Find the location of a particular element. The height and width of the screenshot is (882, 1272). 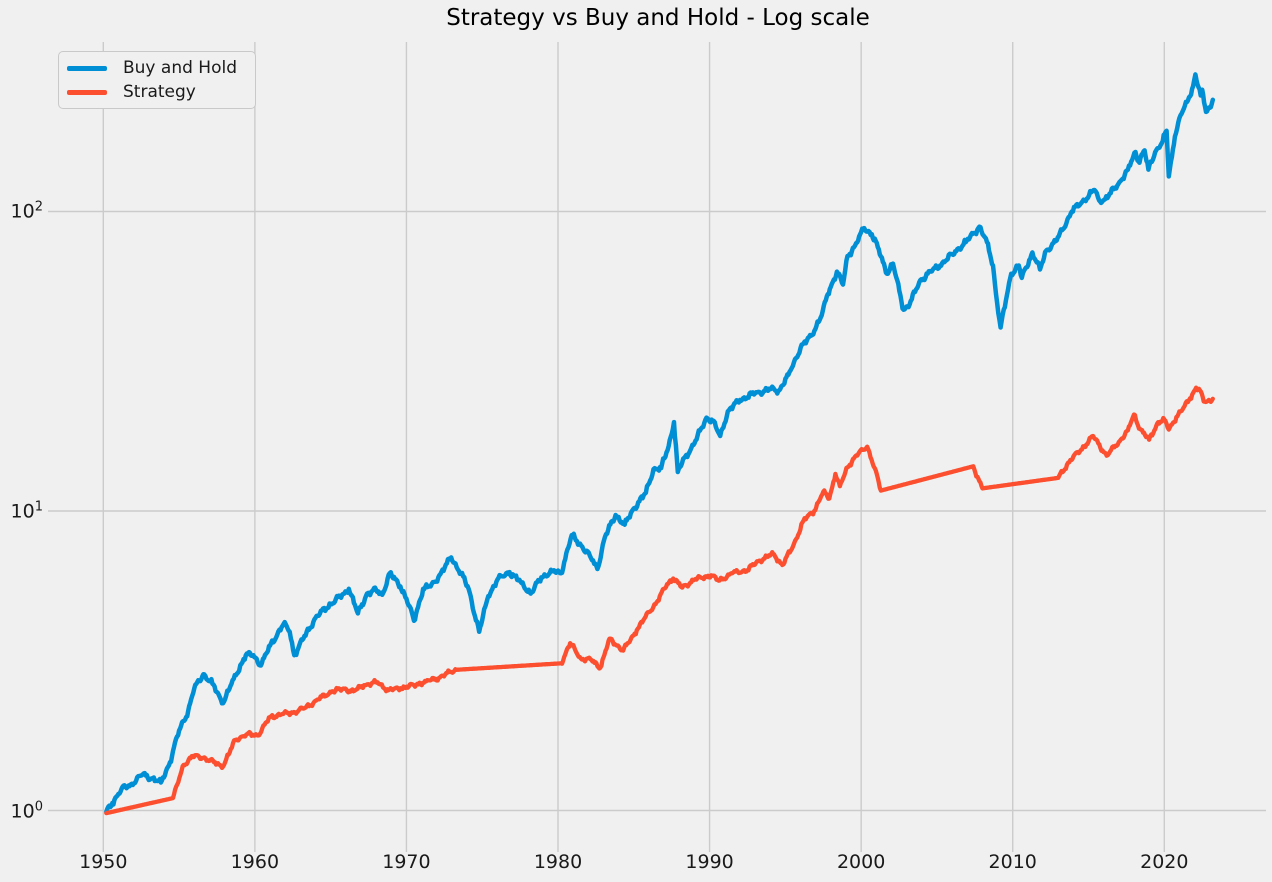

chart-title: Strategy vs Buy and Hold - Log scale is located at coordinates (658, 18).